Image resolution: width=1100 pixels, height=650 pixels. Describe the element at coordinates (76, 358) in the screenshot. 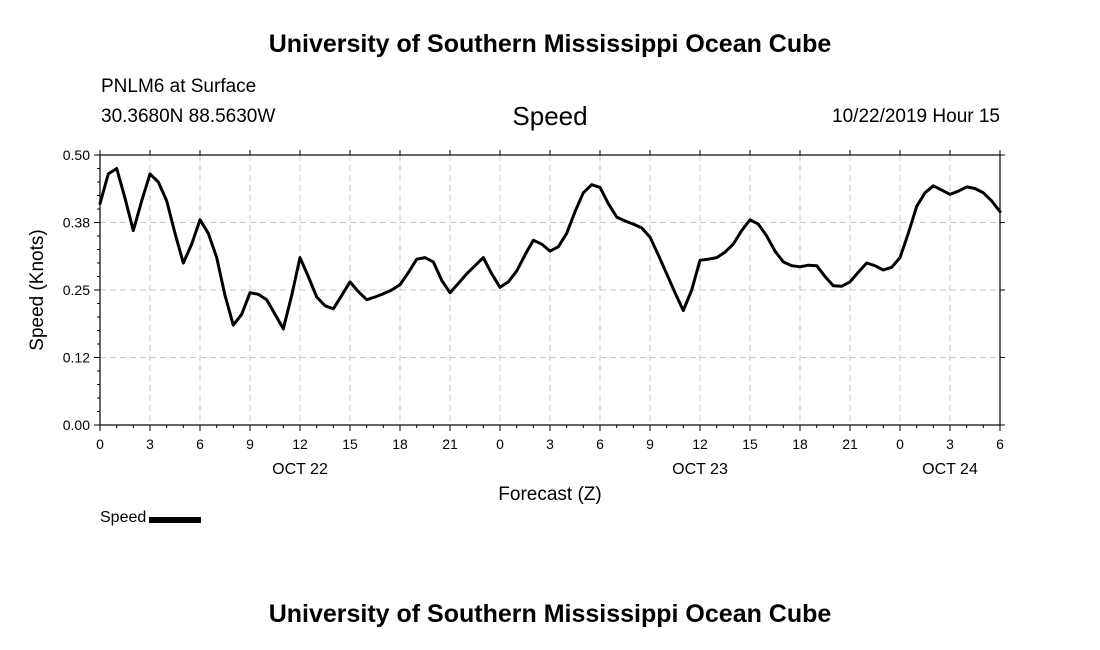

I see `y-tick-label: 0.12` at that location.